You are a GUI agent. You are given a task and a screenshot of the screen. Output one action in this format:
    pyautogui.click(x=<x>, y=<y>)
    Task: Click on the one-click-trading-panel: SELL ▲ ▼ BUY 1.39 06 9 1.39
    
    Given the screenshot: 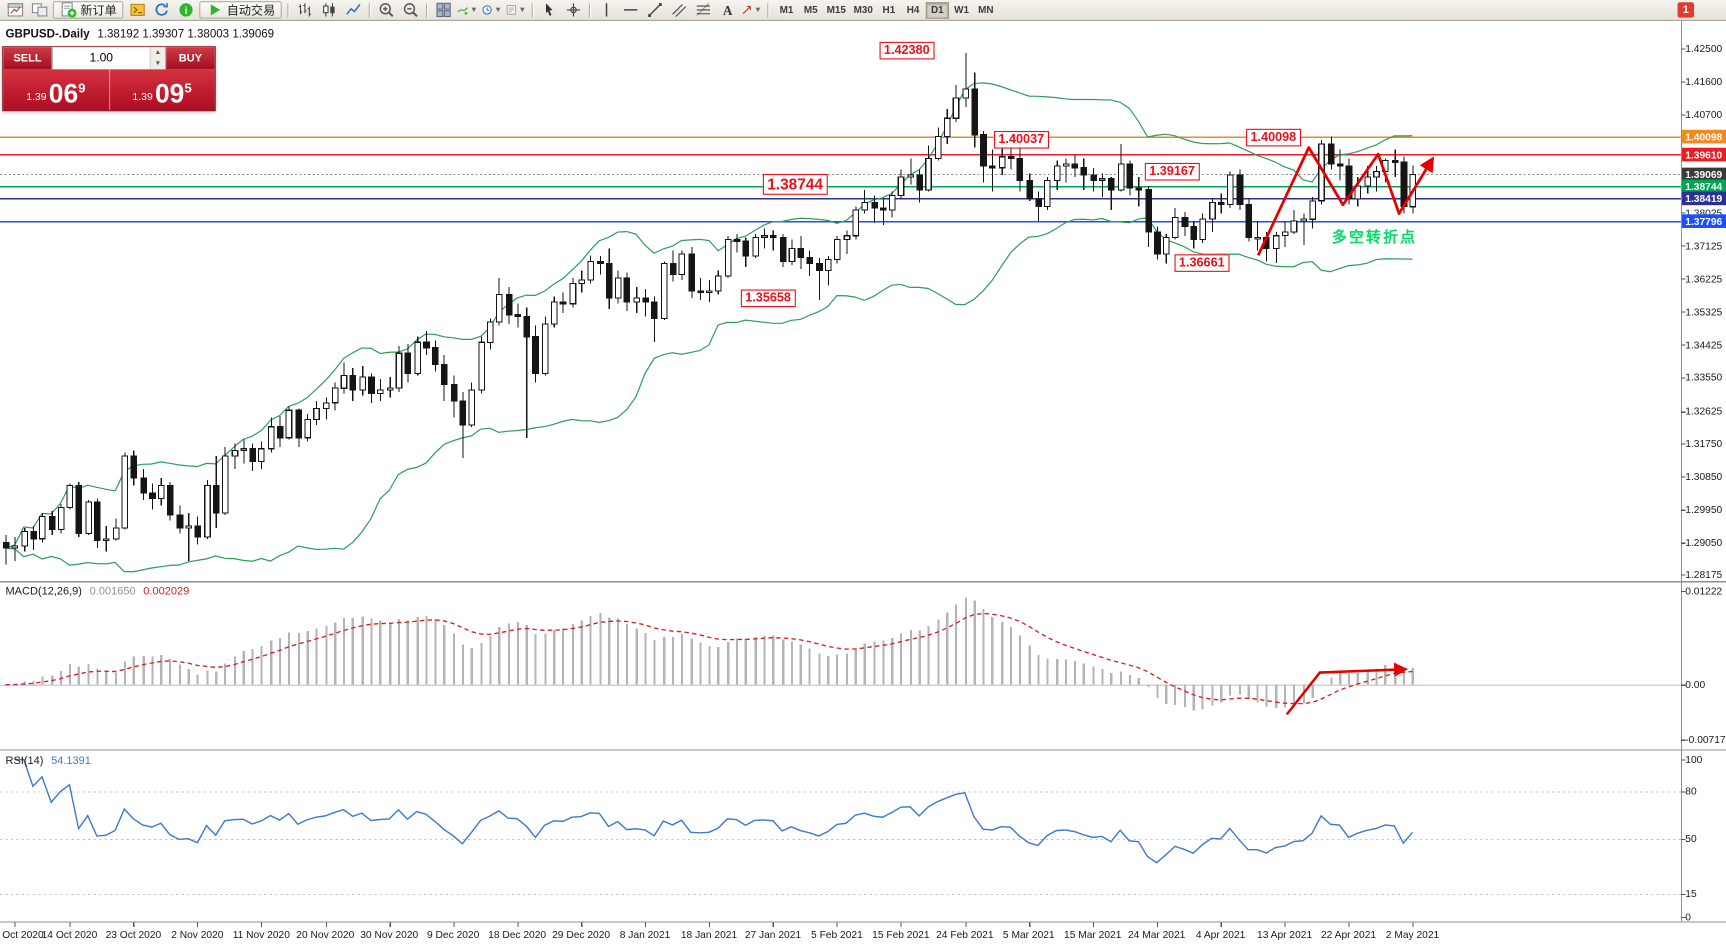 What is the action you would take?
    pyautogui.click(x=109, y=79)
    